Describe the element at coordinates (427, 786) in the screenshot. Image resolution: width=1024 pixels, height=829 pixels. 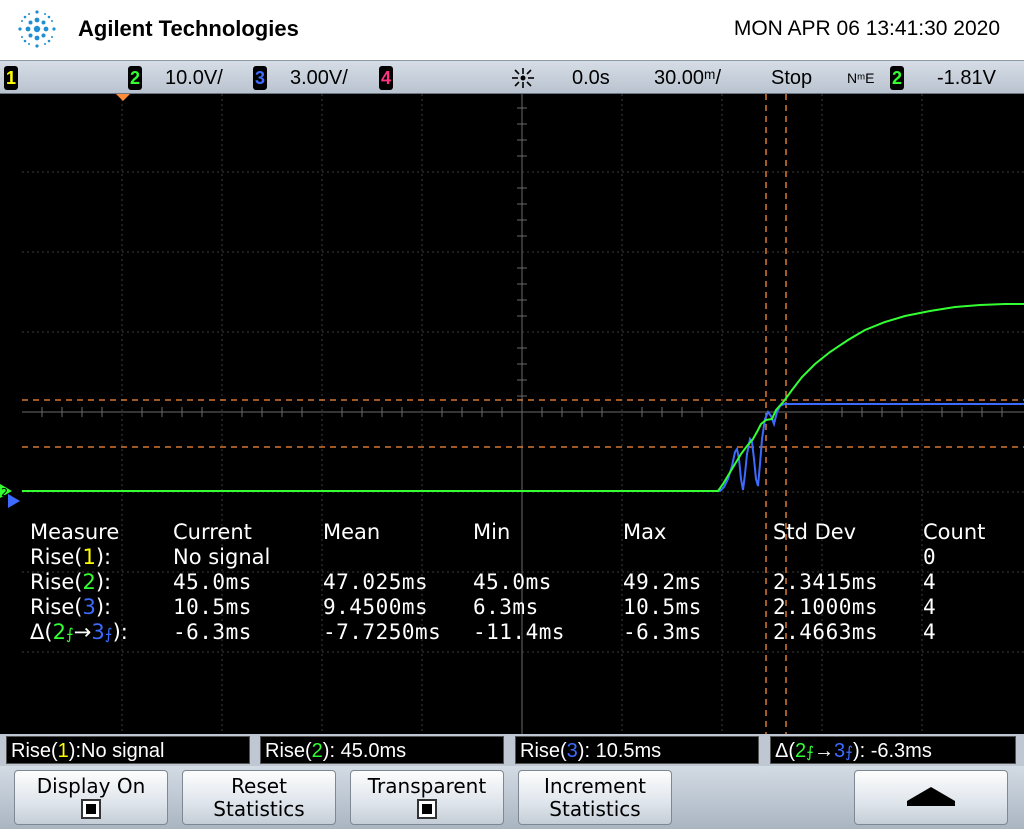
I see `softkey-label: Transparent` at that location.